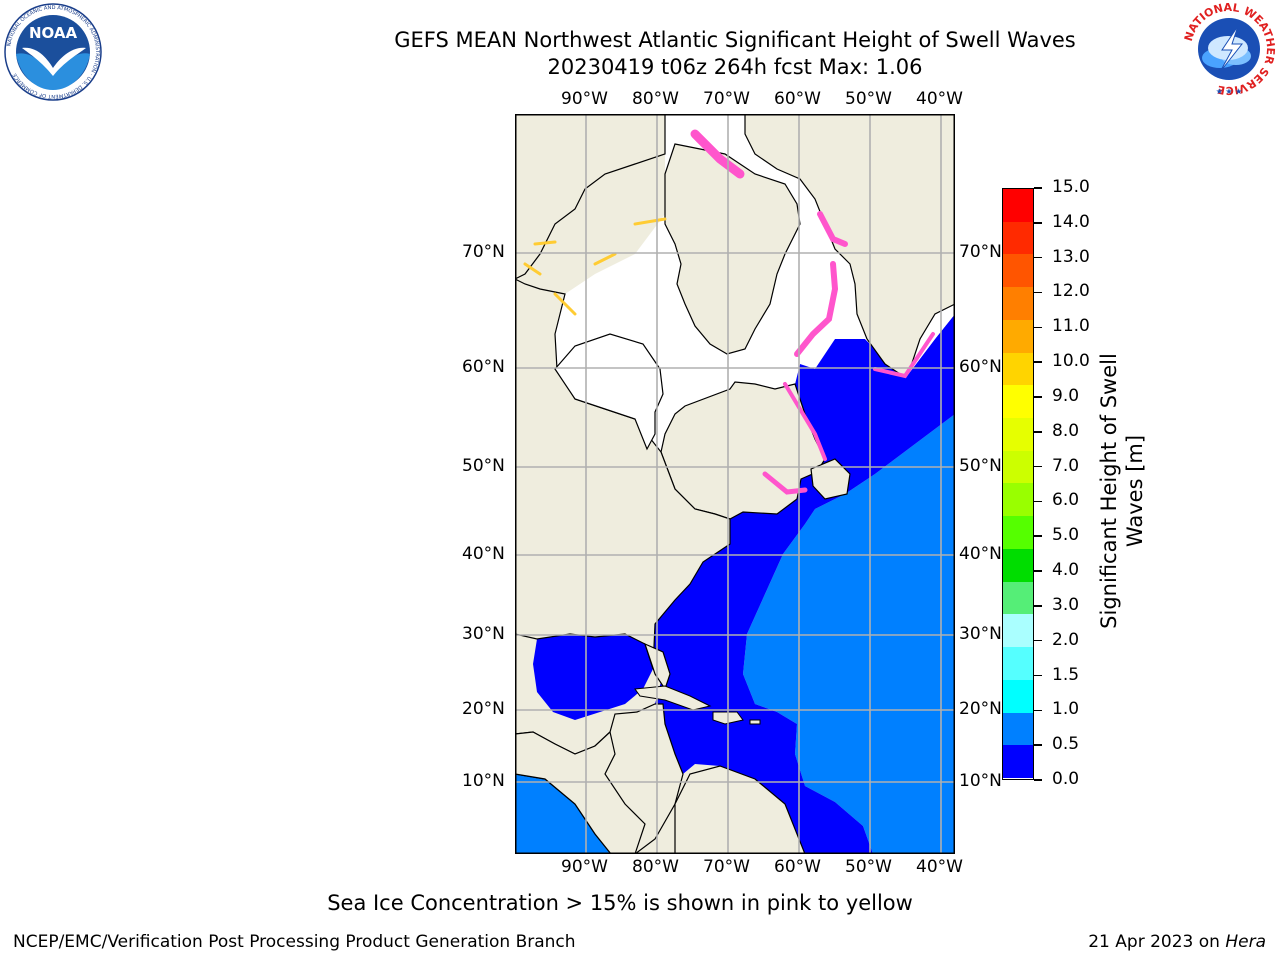  I want to click on lat-label-left: 40°N, so click(483, 554).